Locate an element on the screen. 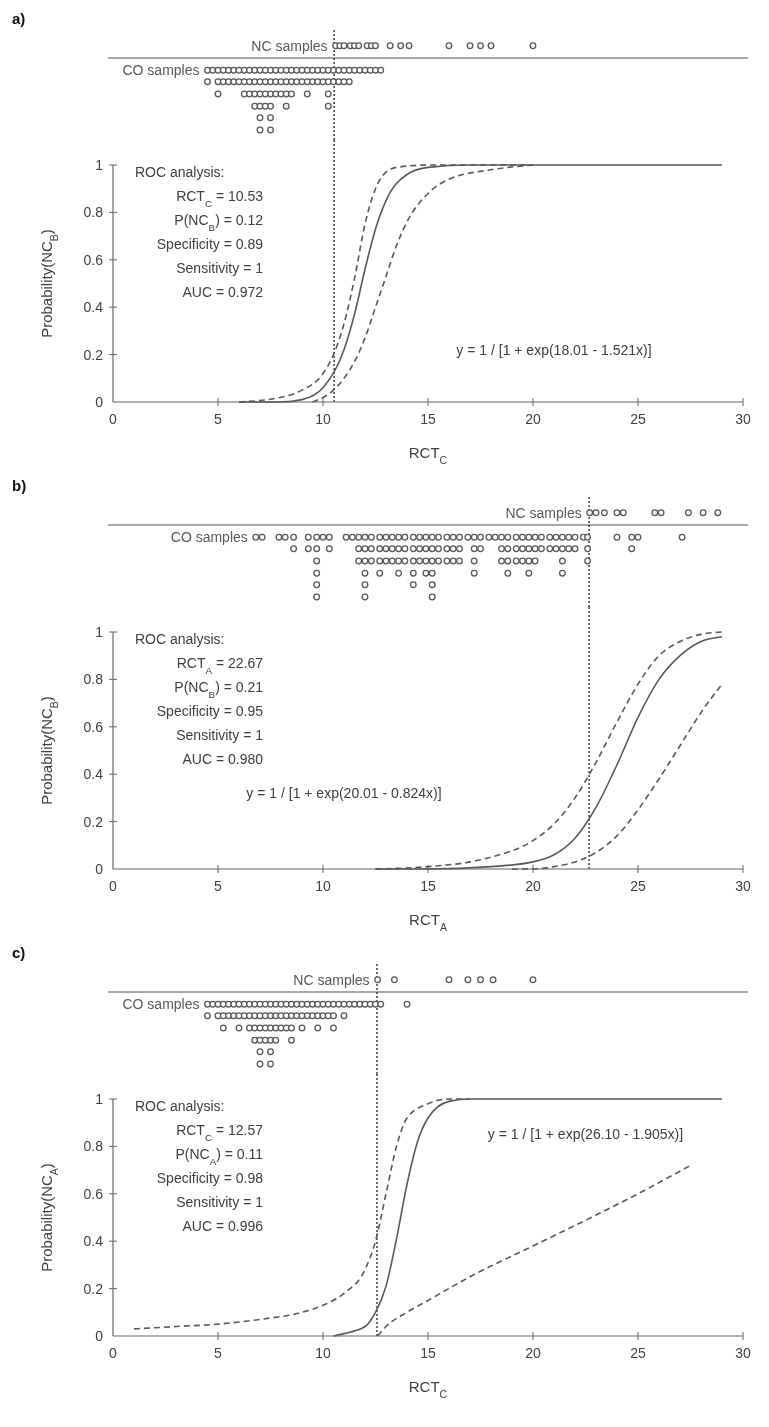  annotation: AUC = 0.972 is located at coordinates (223, 292).